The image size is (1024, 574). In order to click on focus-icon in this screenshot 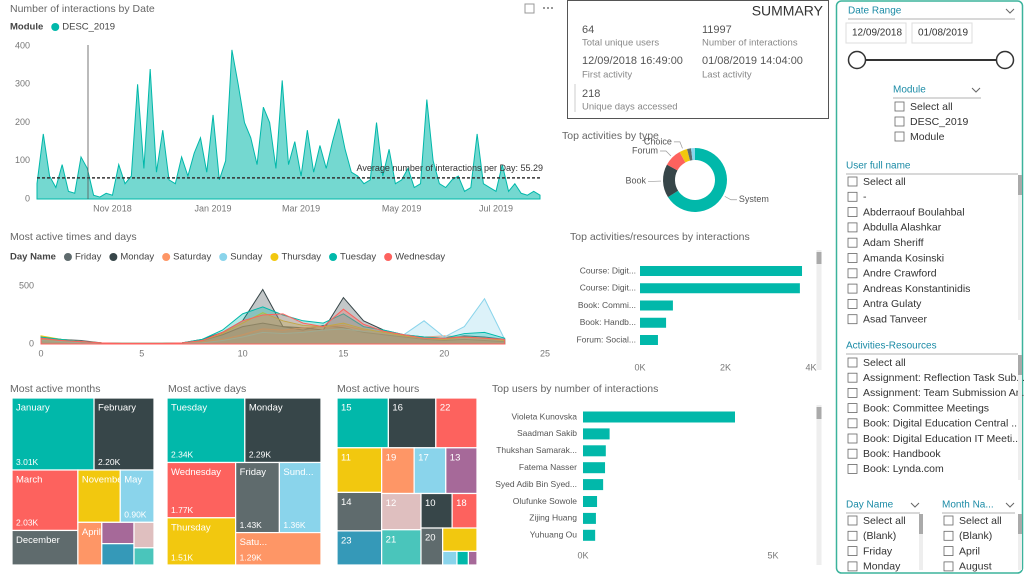, I will do `click(529, 8)`.